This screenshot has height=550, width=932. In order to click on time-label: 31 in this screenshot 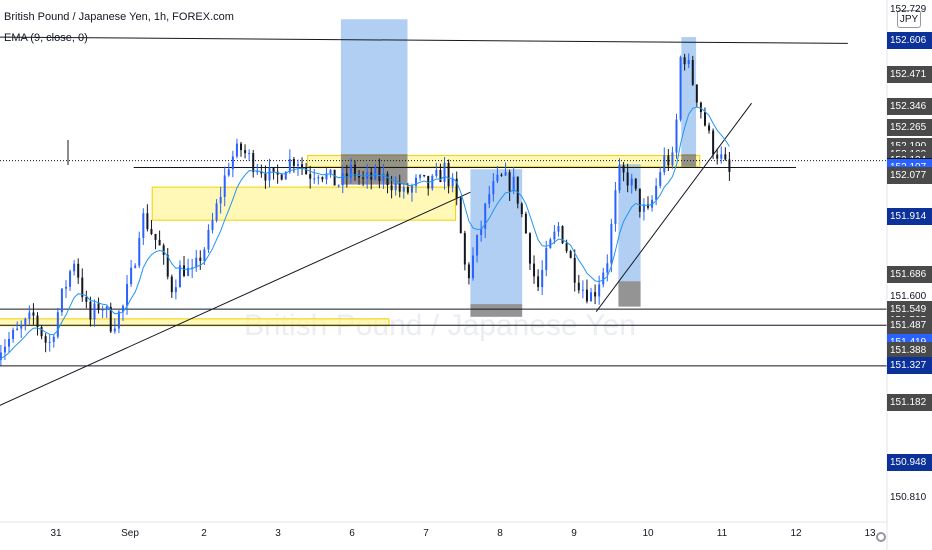, I will do `click(56, 533)`.